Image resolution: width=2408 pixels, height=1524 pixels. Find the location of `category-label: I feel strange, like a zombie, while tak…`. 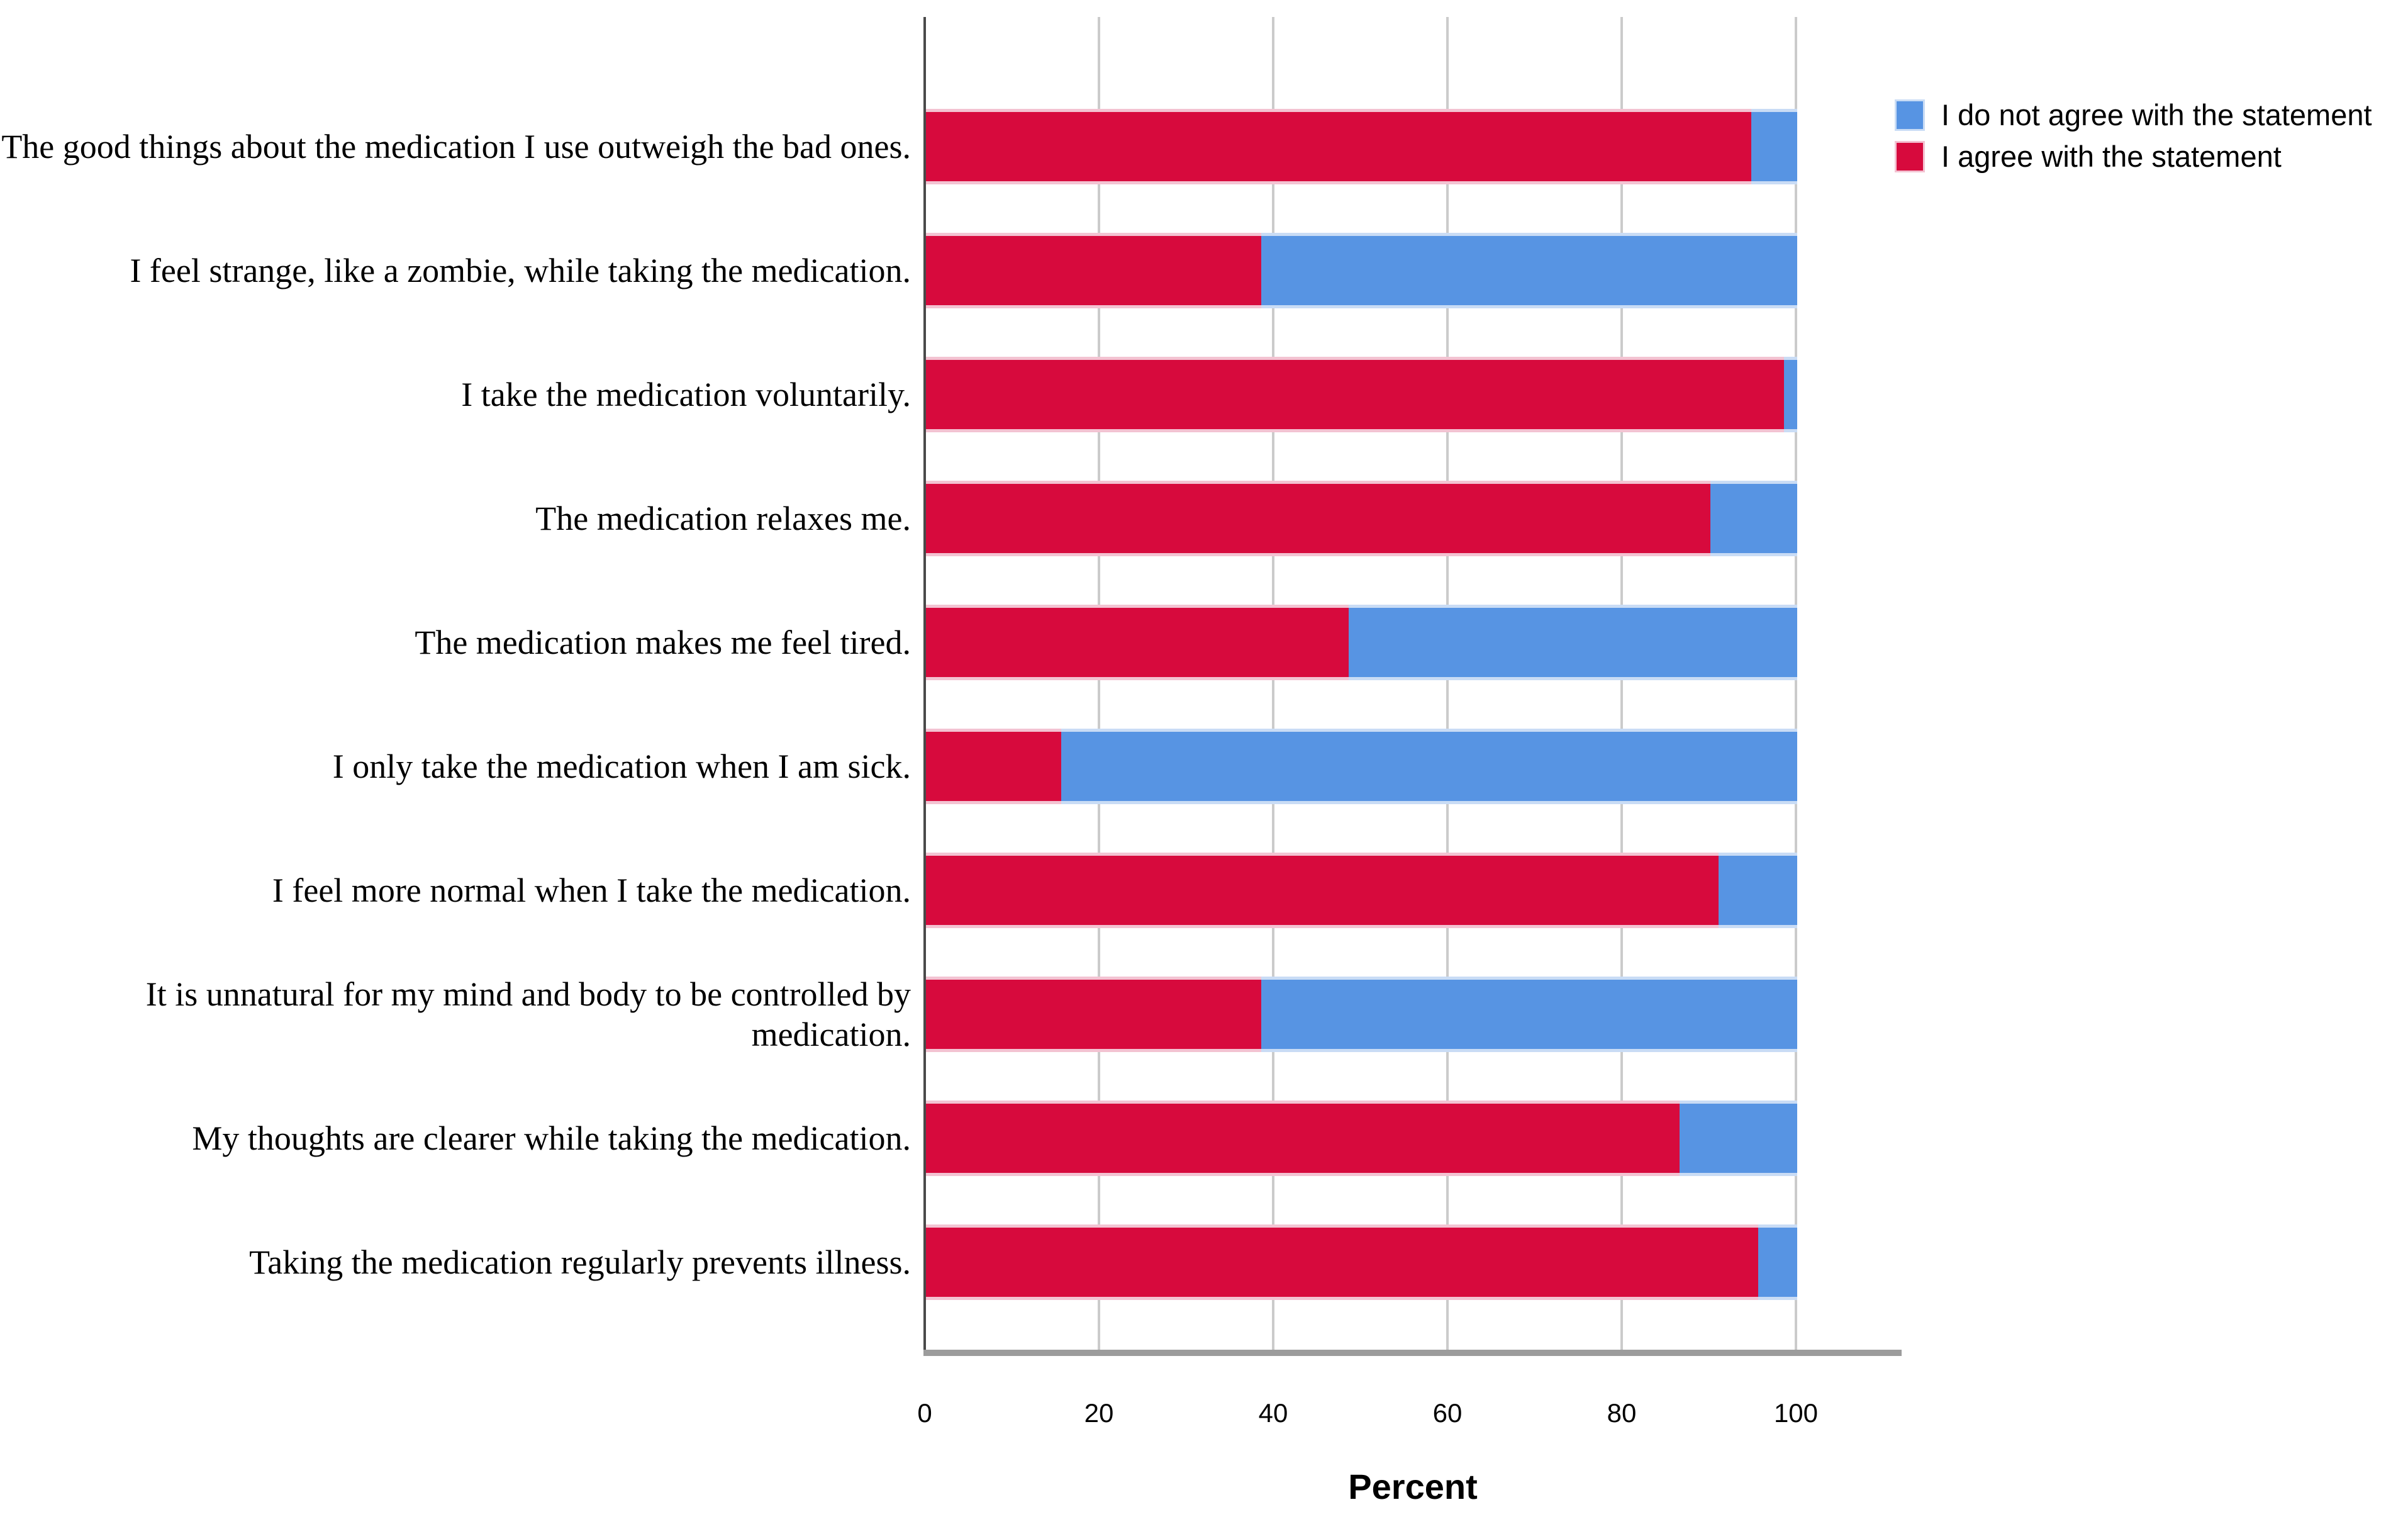

category-label: I feel strange, like a zombie, while tak… is located at coordinates (520, 270).